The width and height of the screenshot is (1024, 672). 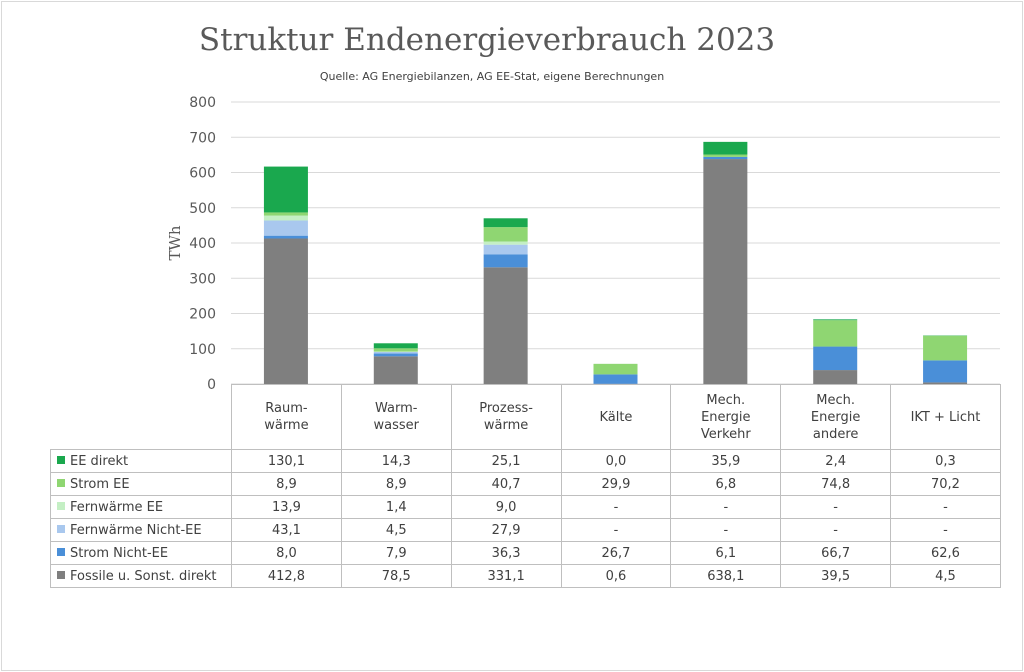 I want to click on y-tick-label: 500, so click(x=202, y=209).